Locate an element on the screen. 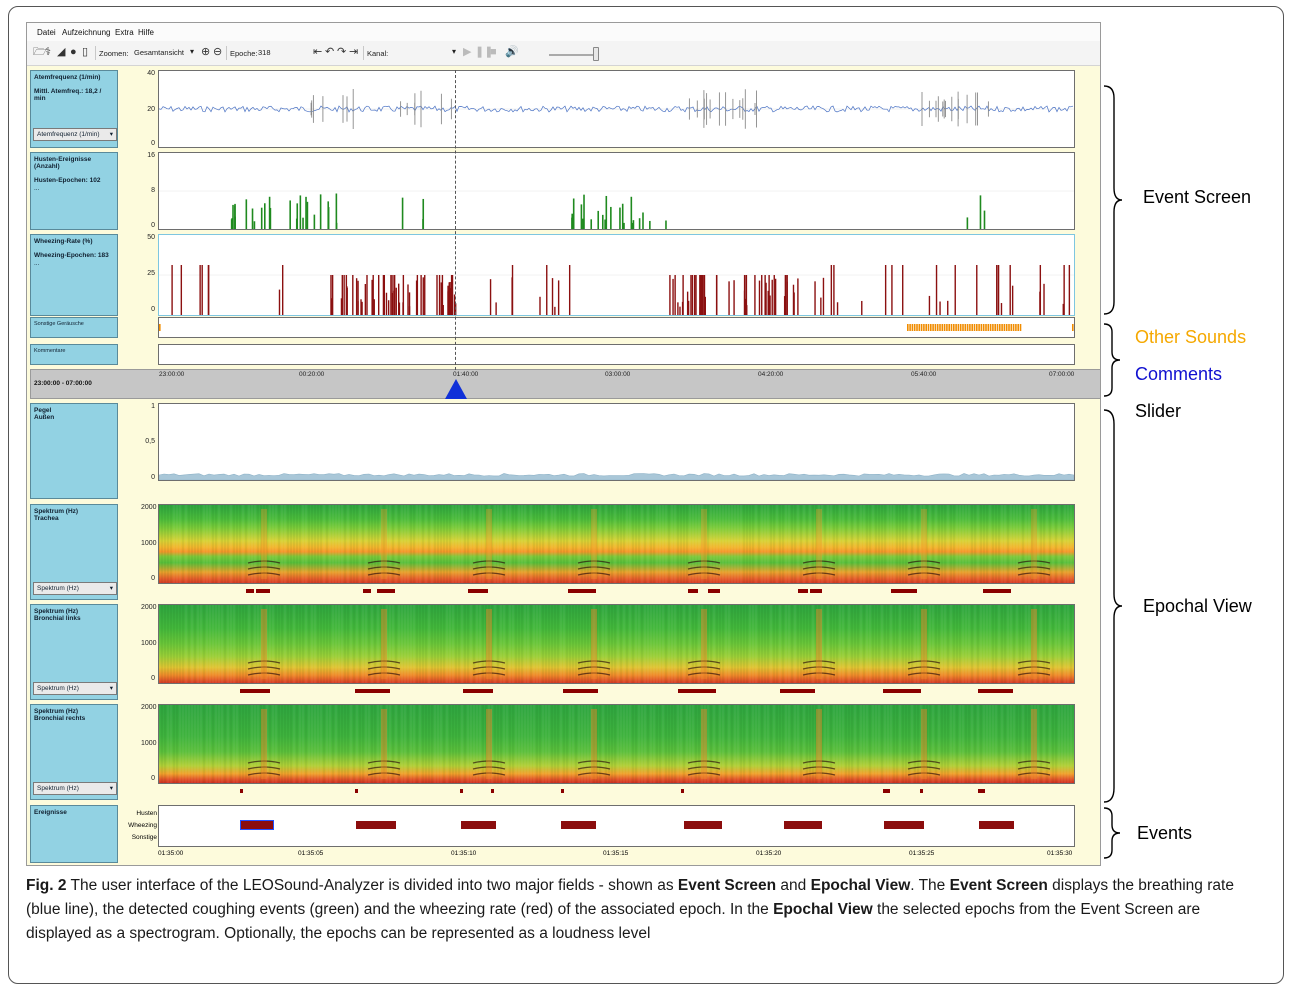 Image resolution: width=1292 pixels, height=990 pixels. spectrogram-bronchial-left is located at coordinates (616, 644).